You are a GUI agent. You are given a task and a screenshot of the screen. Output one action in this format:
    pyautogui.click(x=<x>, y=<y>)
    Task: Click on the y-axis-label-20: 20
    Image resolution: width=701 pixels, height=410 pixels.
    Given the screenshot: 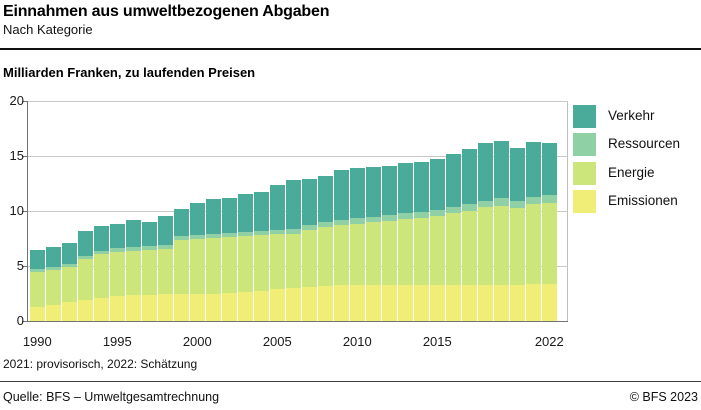 What is the action you would take?
    pyautogui.click(x=16, y=100)
    